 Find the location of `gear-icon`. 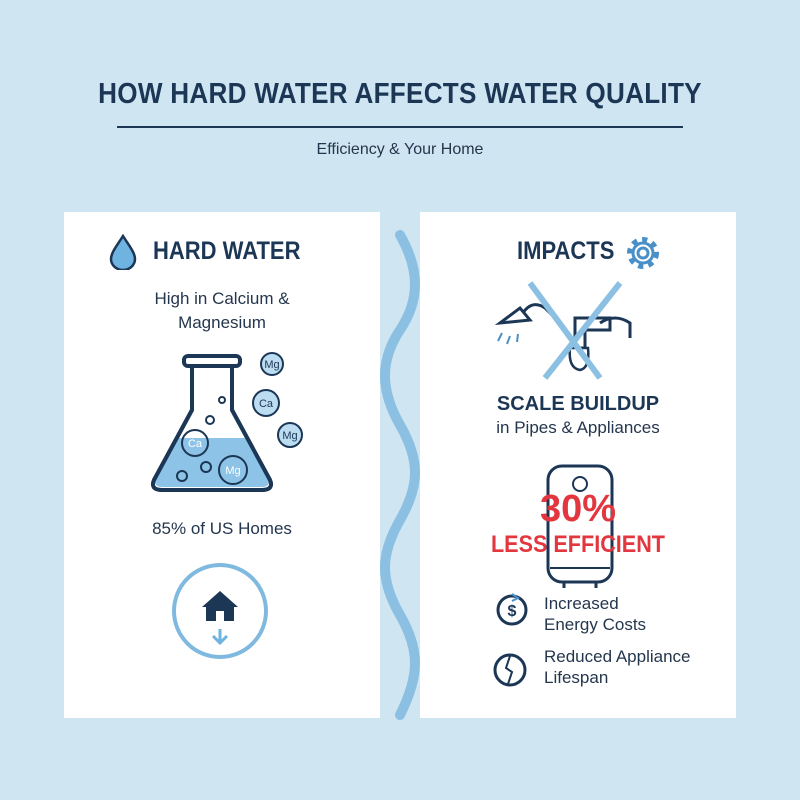

gear-icon is located at coordinates (643, 253).